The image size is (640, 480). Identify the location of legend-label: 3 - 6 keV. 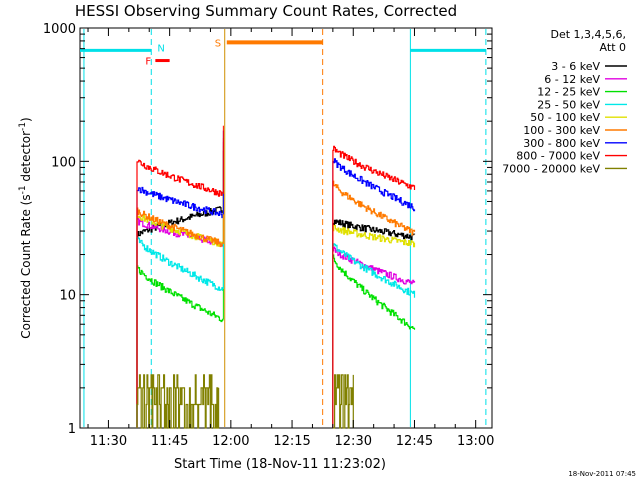
(575, 66).